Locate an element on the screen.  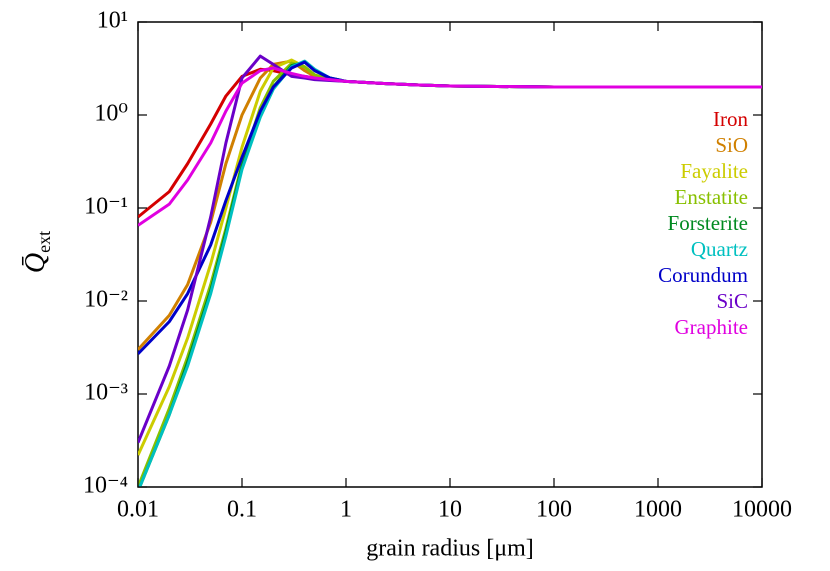
legend-label: SiC is located at coordinates (732, 301).